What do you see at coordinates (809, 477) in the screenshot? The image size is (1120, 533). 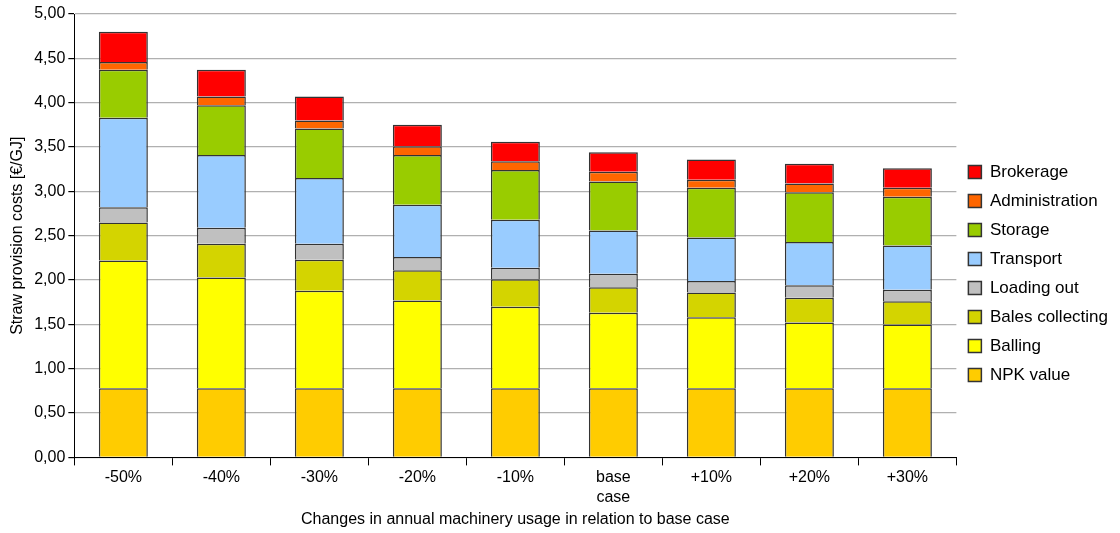 I see `x-tick-label: +20%` at bounding box center [809, 477].